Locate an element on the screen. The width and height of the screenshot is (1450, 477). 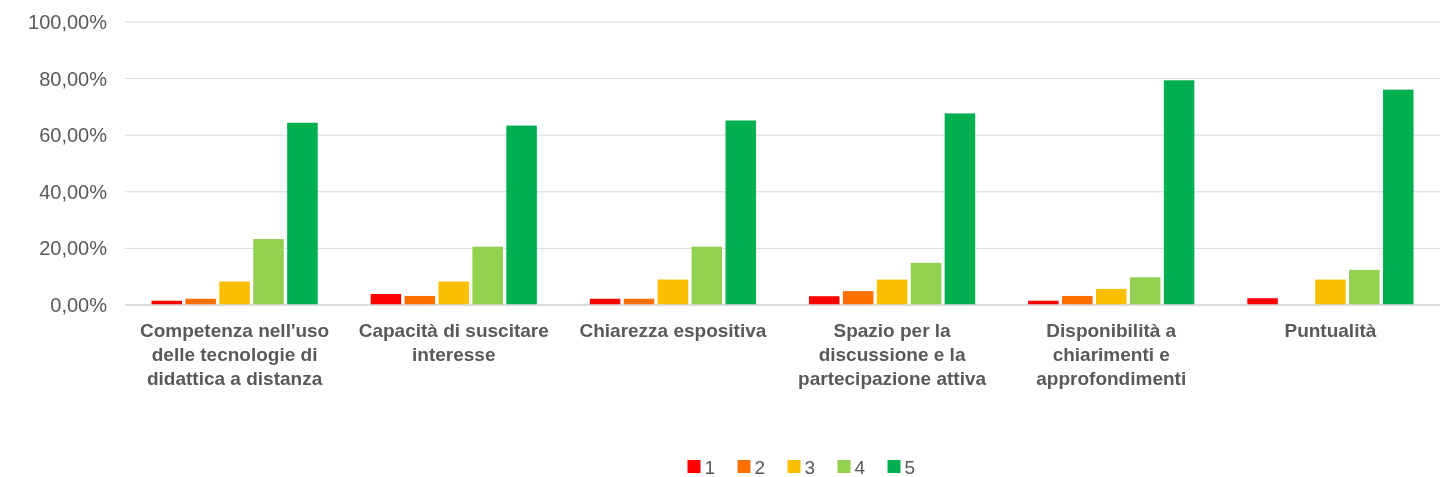
y-tick-label: 100,00% is located at coordinates (68, 22).